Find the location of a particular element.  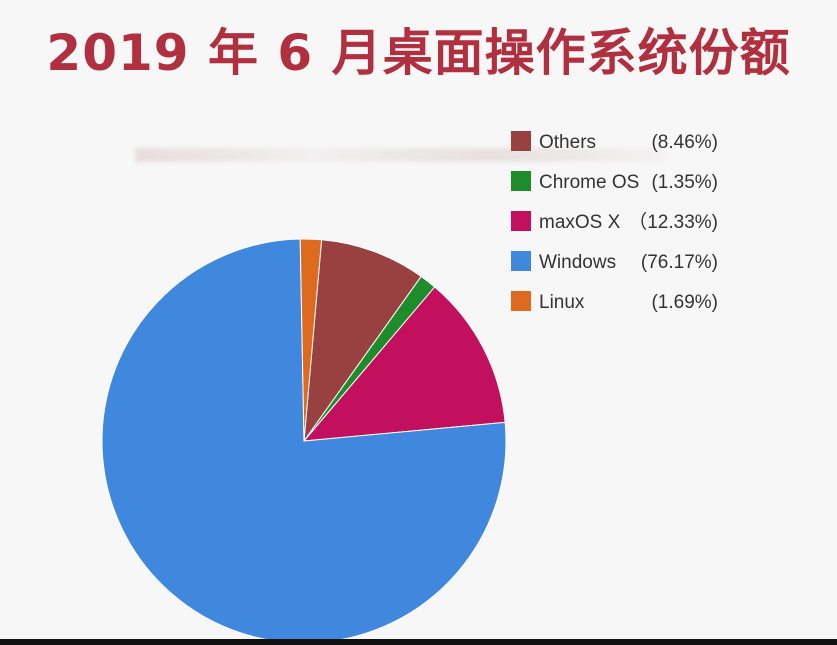

legend-label-chrome-os: Chrome OS is located at coordinates (589, 182).